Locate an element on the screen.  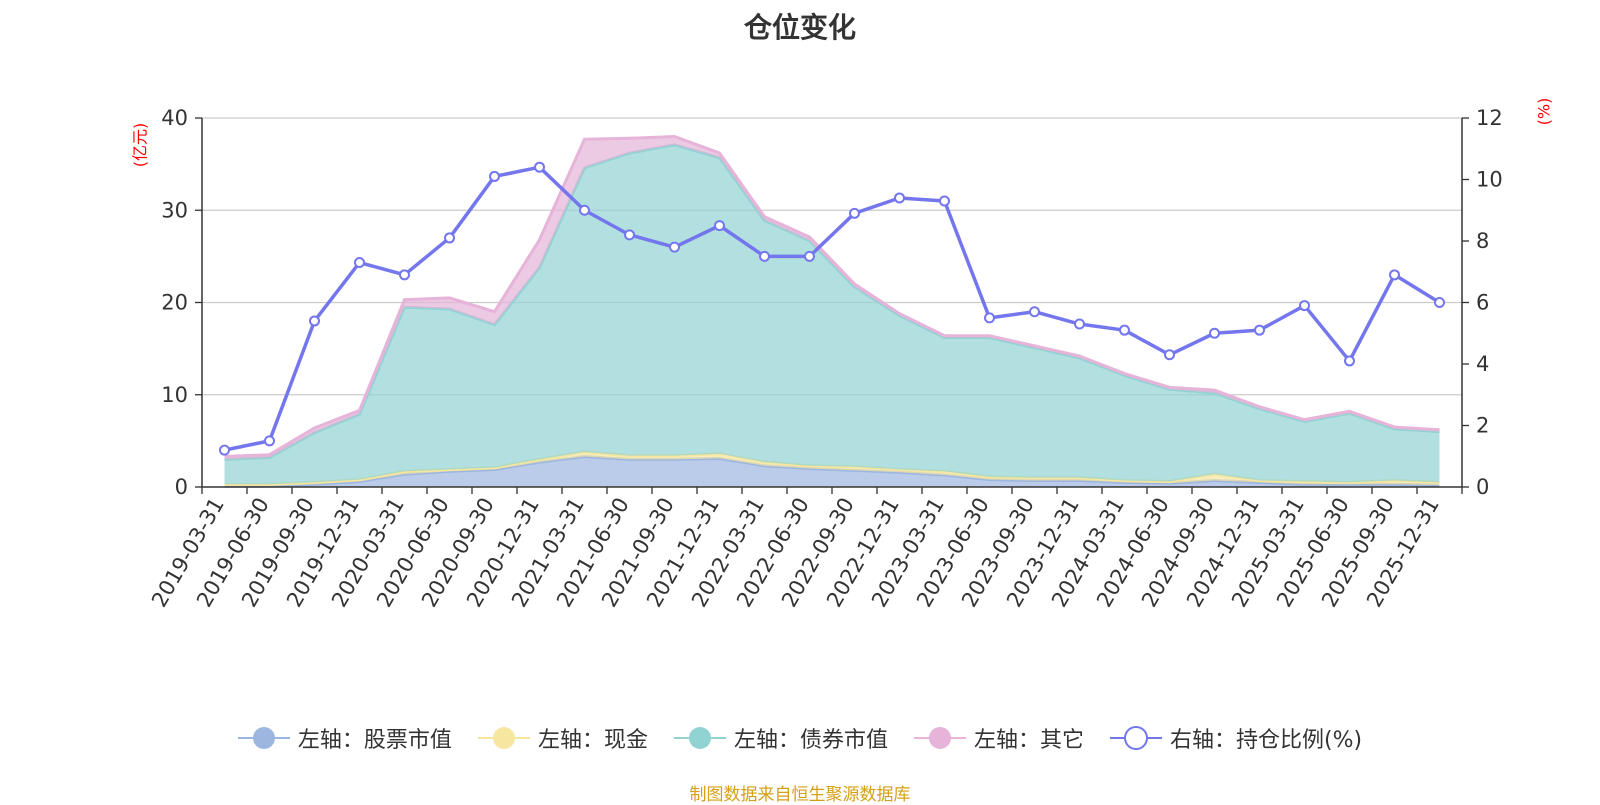
chart-title: 仓位变化 is located at coordinates (799, 27).